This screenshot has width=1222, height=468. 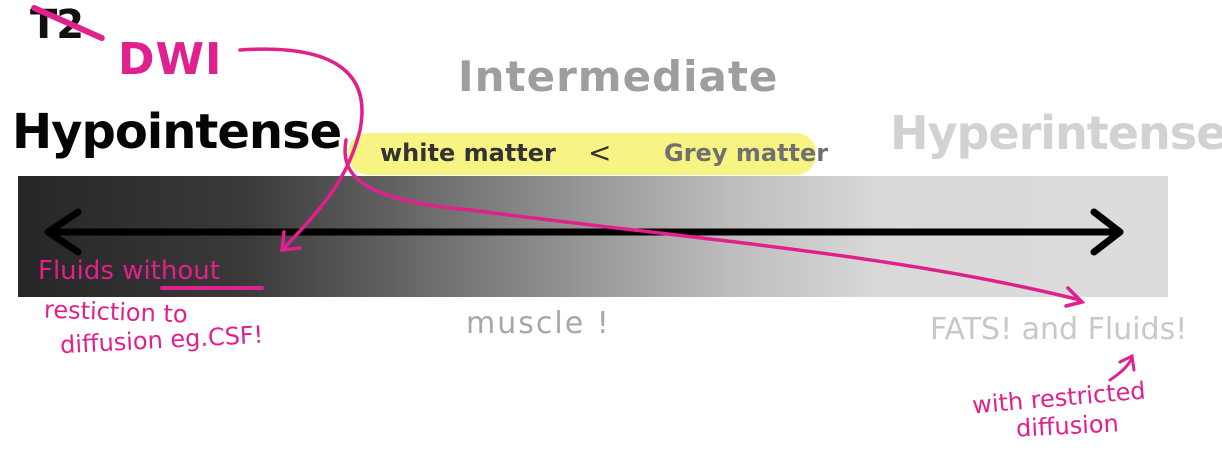 What do you see at coordinates (468, 153) in the screenshot?
I see `white-matter-label: white matter` at bounding box center [468, 153].